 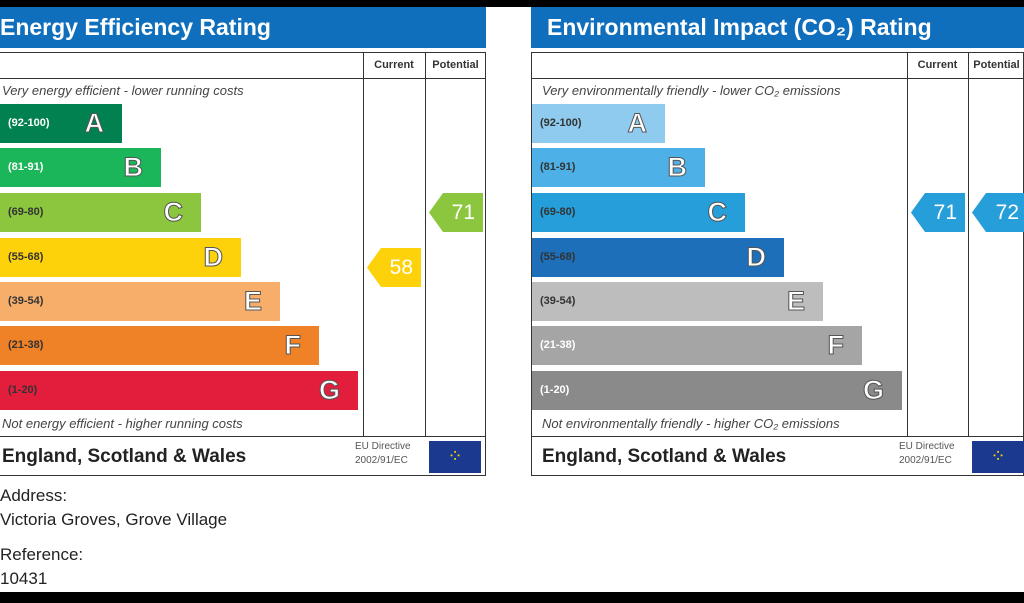 I want to click on bottom-border, so click(x=512, y=597).